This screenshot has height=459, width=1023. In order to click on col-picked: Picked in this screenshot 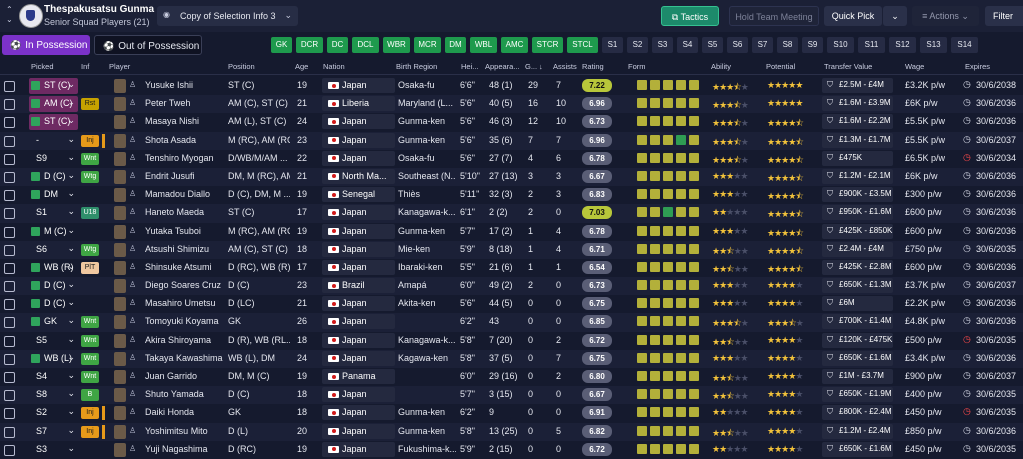, I will do `click(42, 66)`.